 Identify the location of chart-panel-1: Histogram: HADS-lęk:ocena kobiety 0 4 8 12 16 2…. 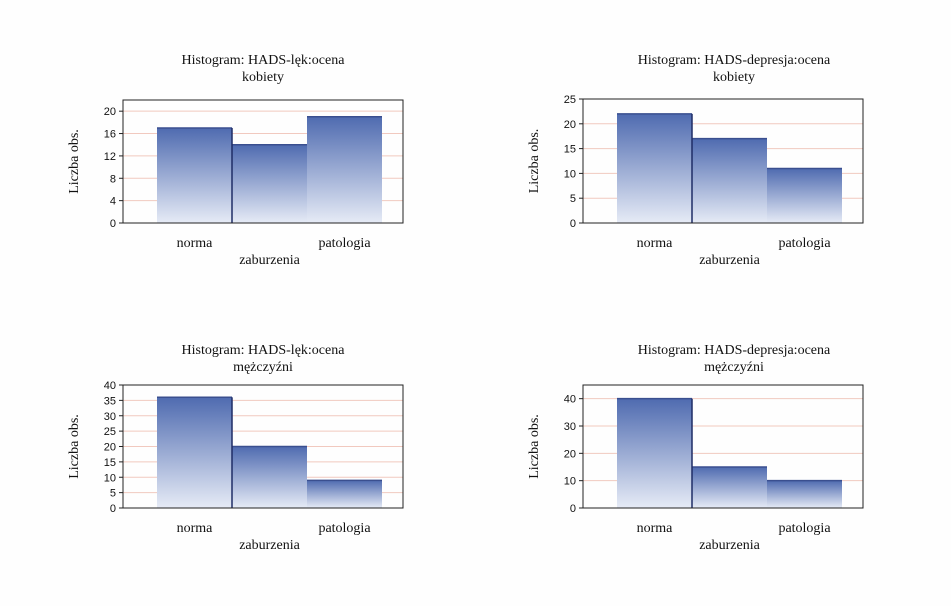
(235, 160).